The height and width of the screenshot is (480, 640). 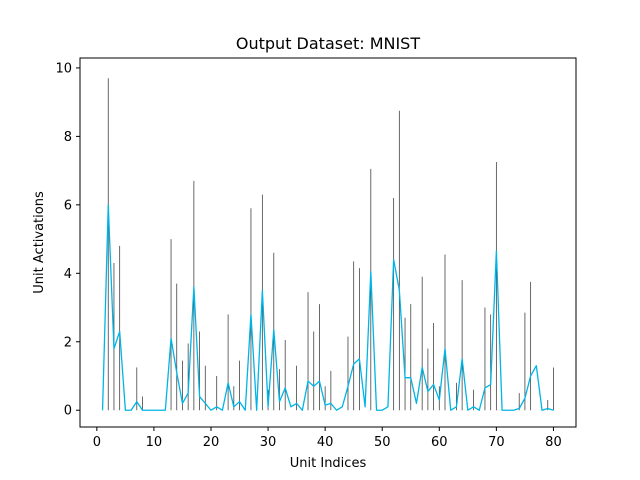 What do you see at coordinates (68, 137) in the screenshot?
I see `y-tick-label: 8` at bounding box center [68, 137].